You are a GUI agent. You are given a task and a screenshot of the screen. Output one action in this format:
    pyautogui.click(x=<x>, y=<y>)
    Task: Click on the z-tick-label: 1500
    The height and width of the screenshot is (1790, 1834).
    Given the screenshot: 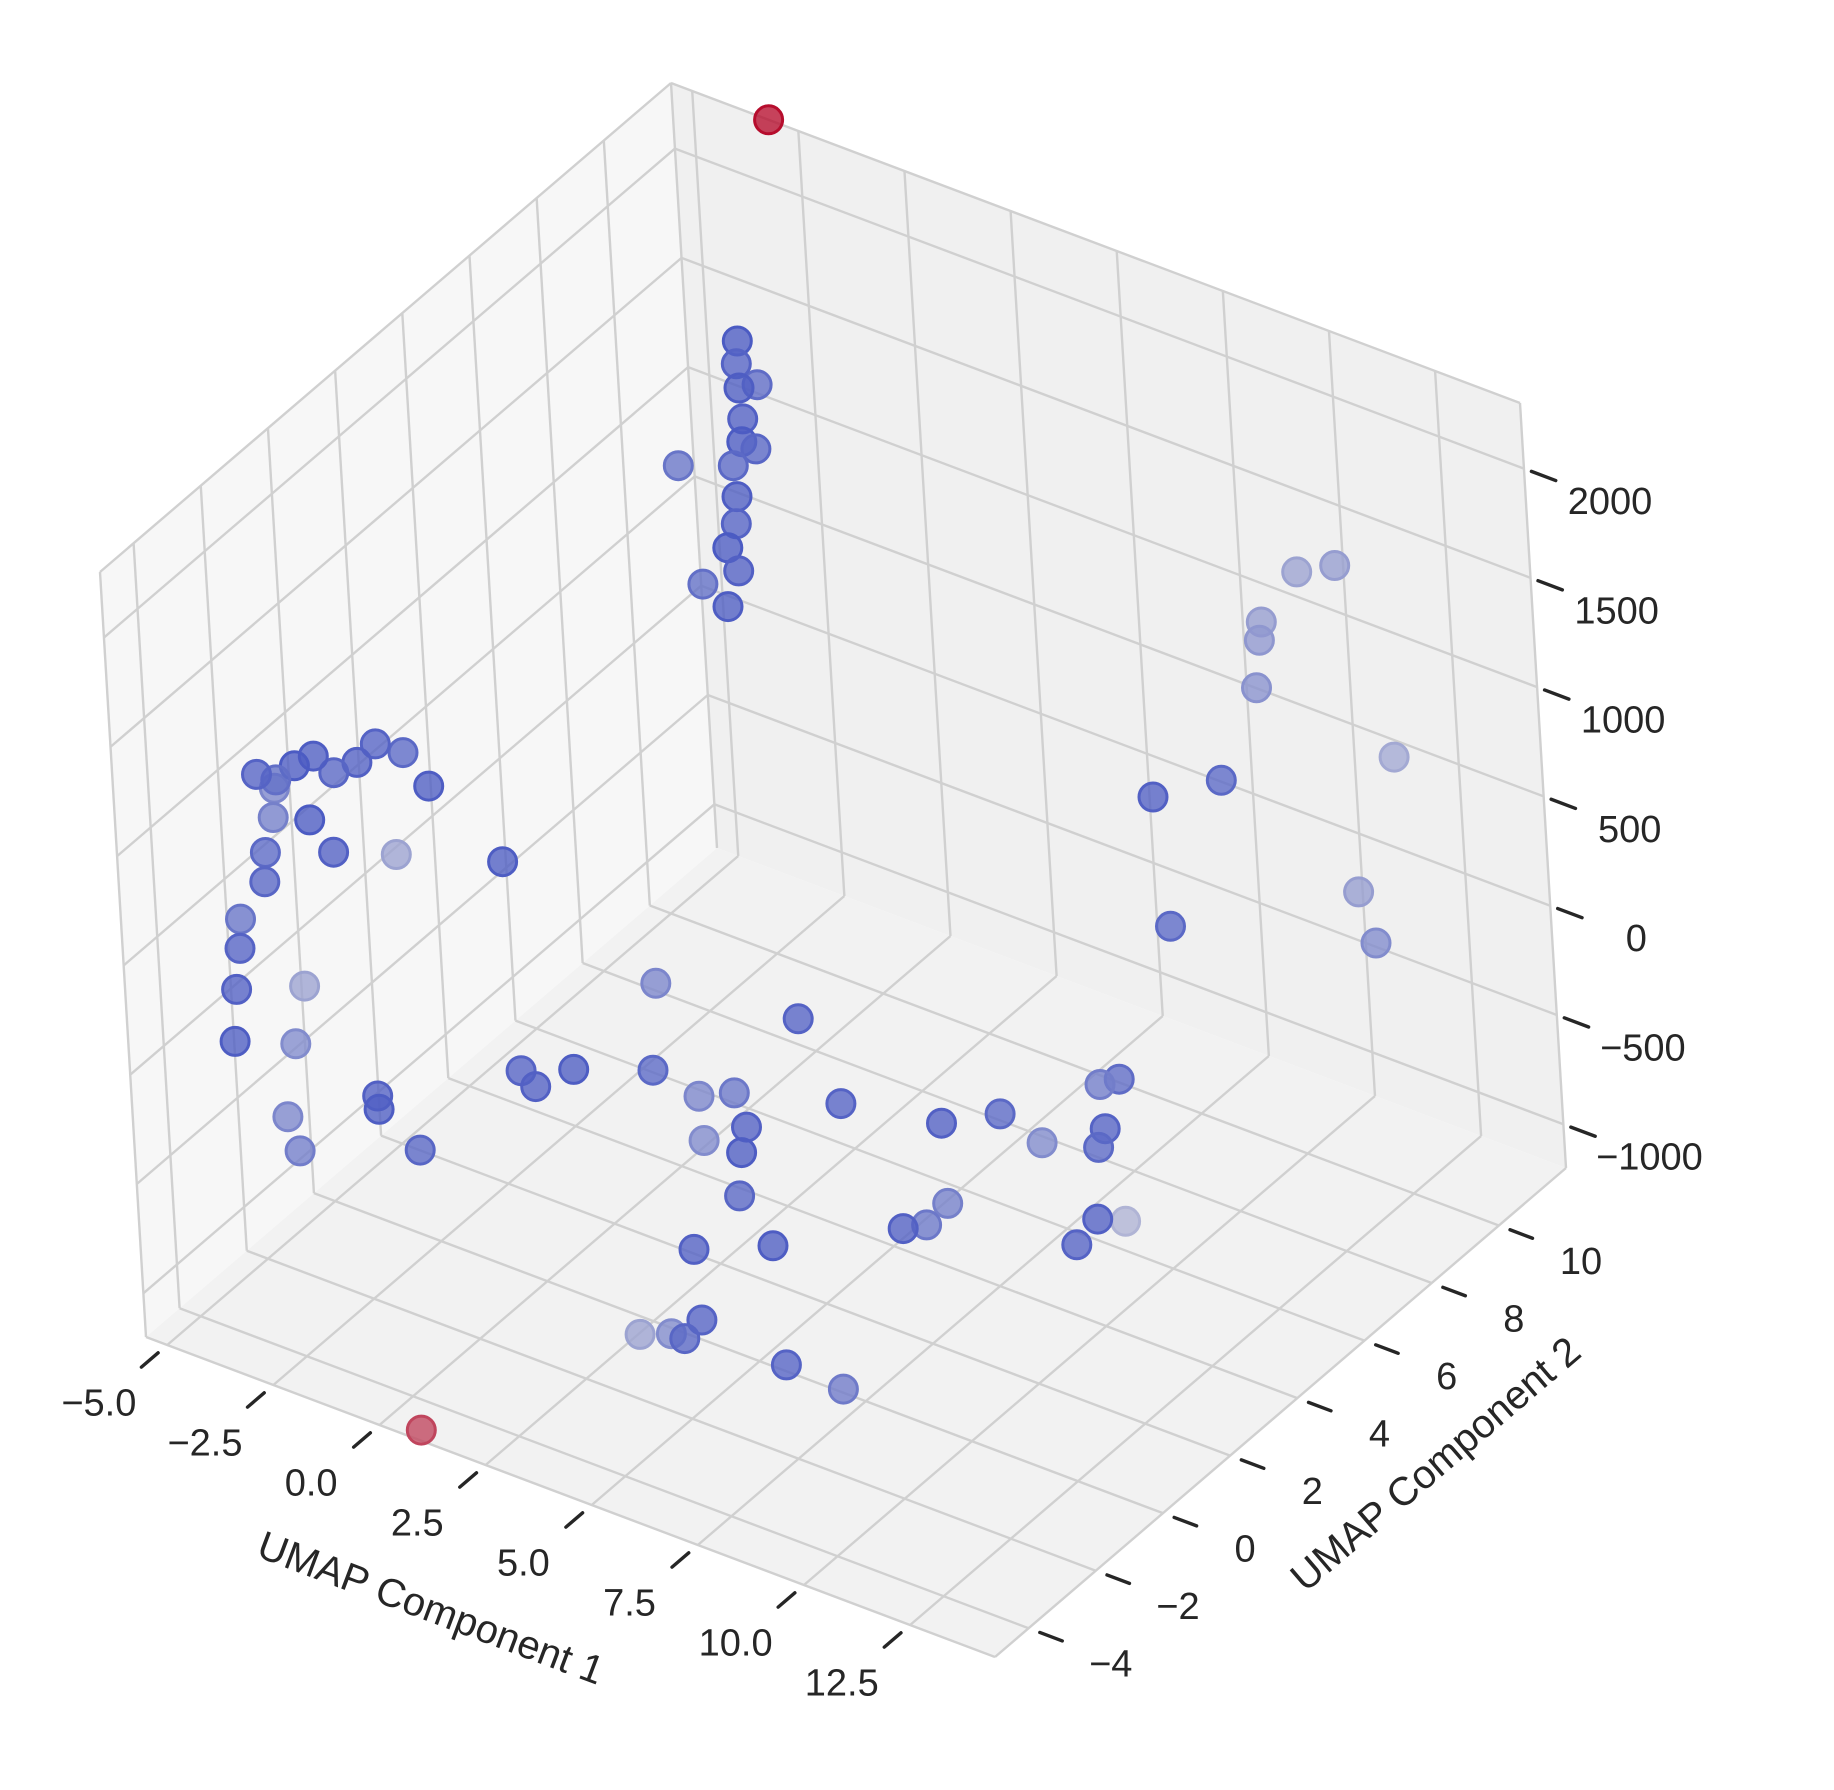 What is the action you would take?
    pyautogui.click(x=1616, y=611)
    